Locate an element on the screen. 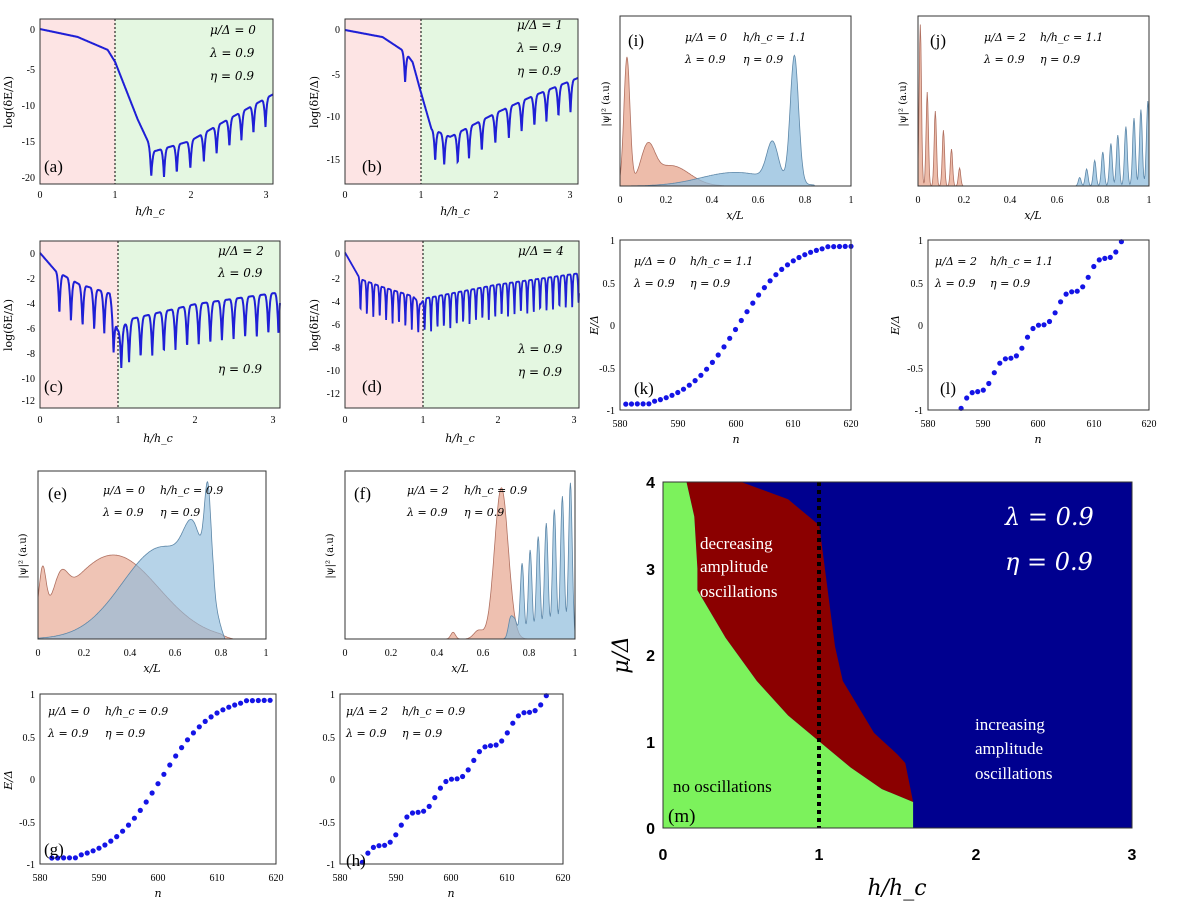  k-ytick-4: -1 is located at coordinates (611, 411).